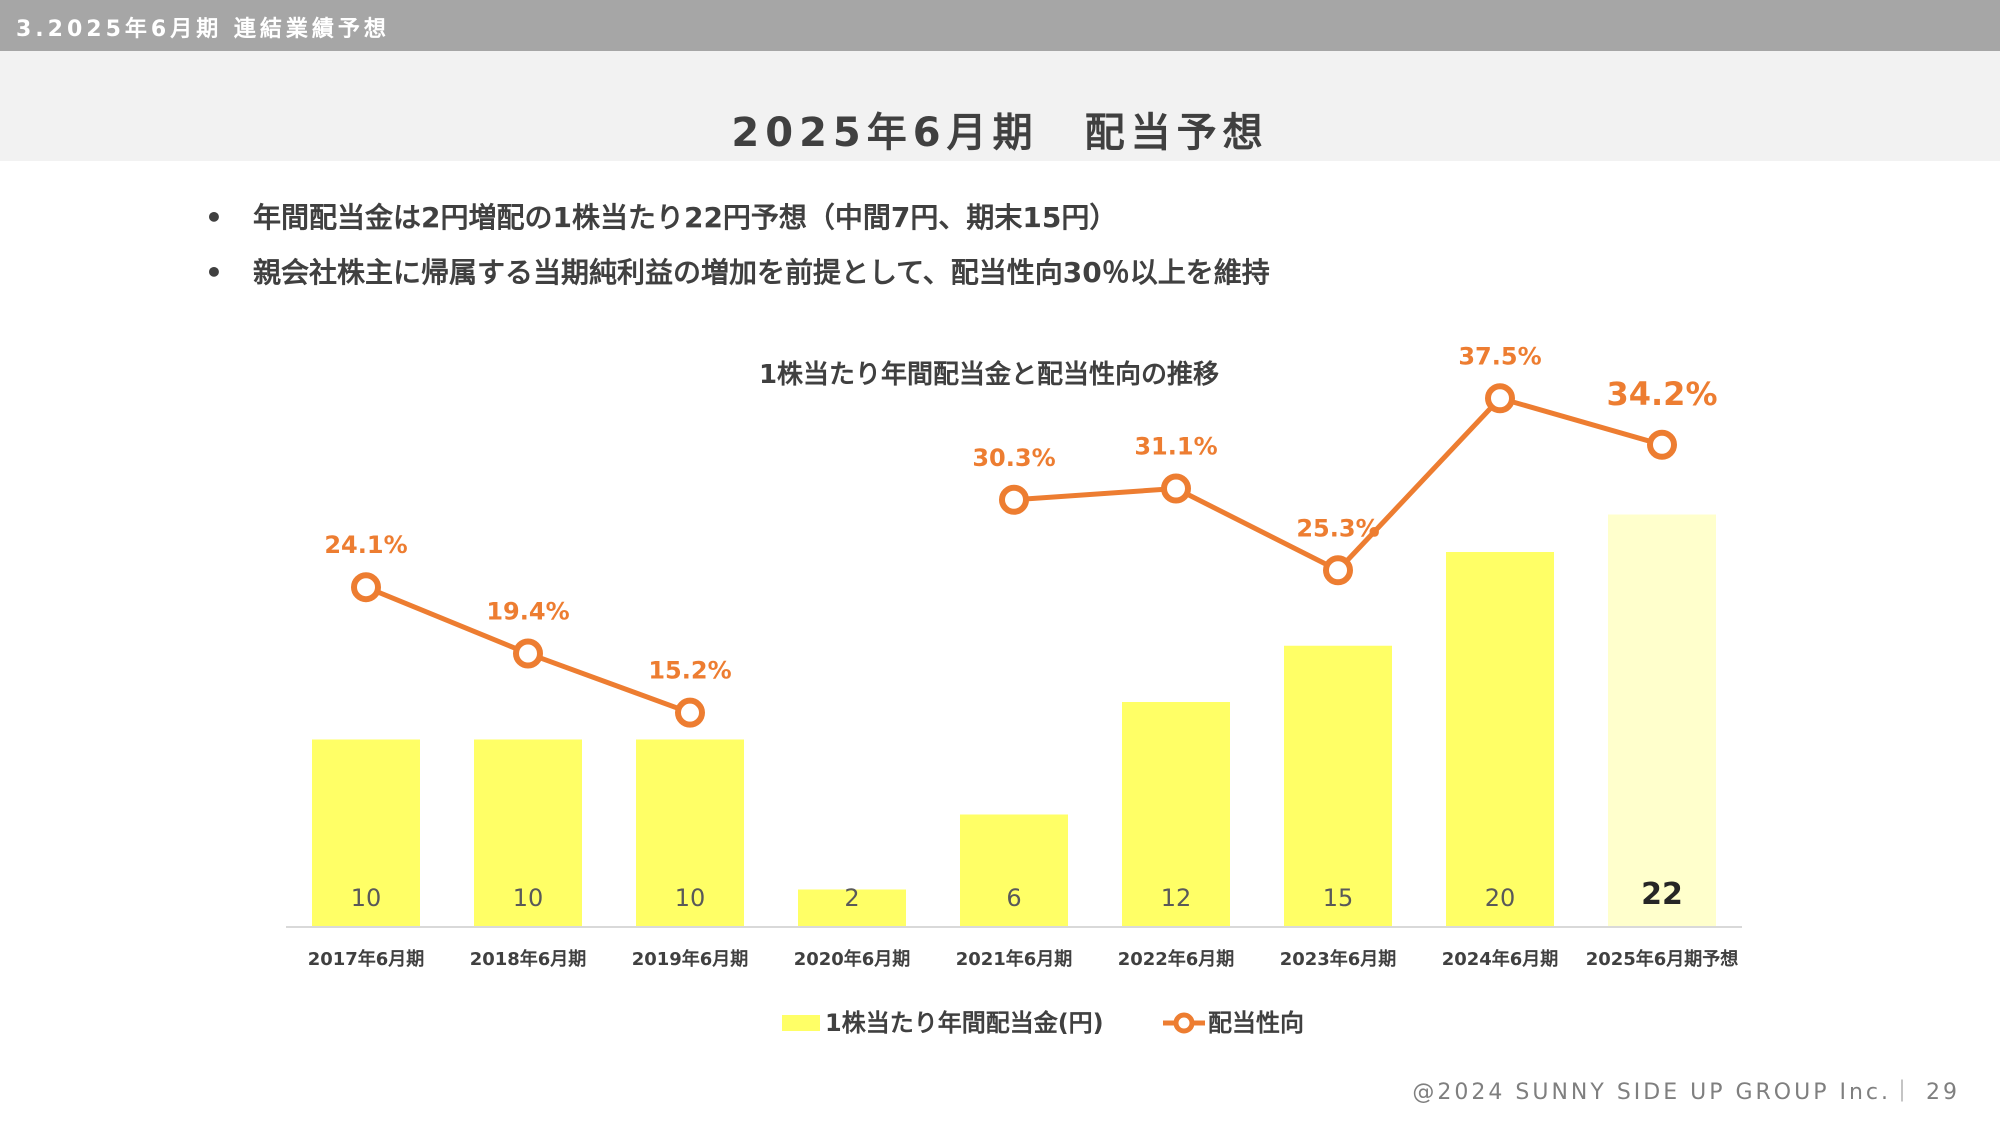 Image resolution: width=2000 pixels, height=1125 pixels. Describe the element at coordinates (1337, 528) in the screenshot. I see `line-value-label: 25.3%` at that location.